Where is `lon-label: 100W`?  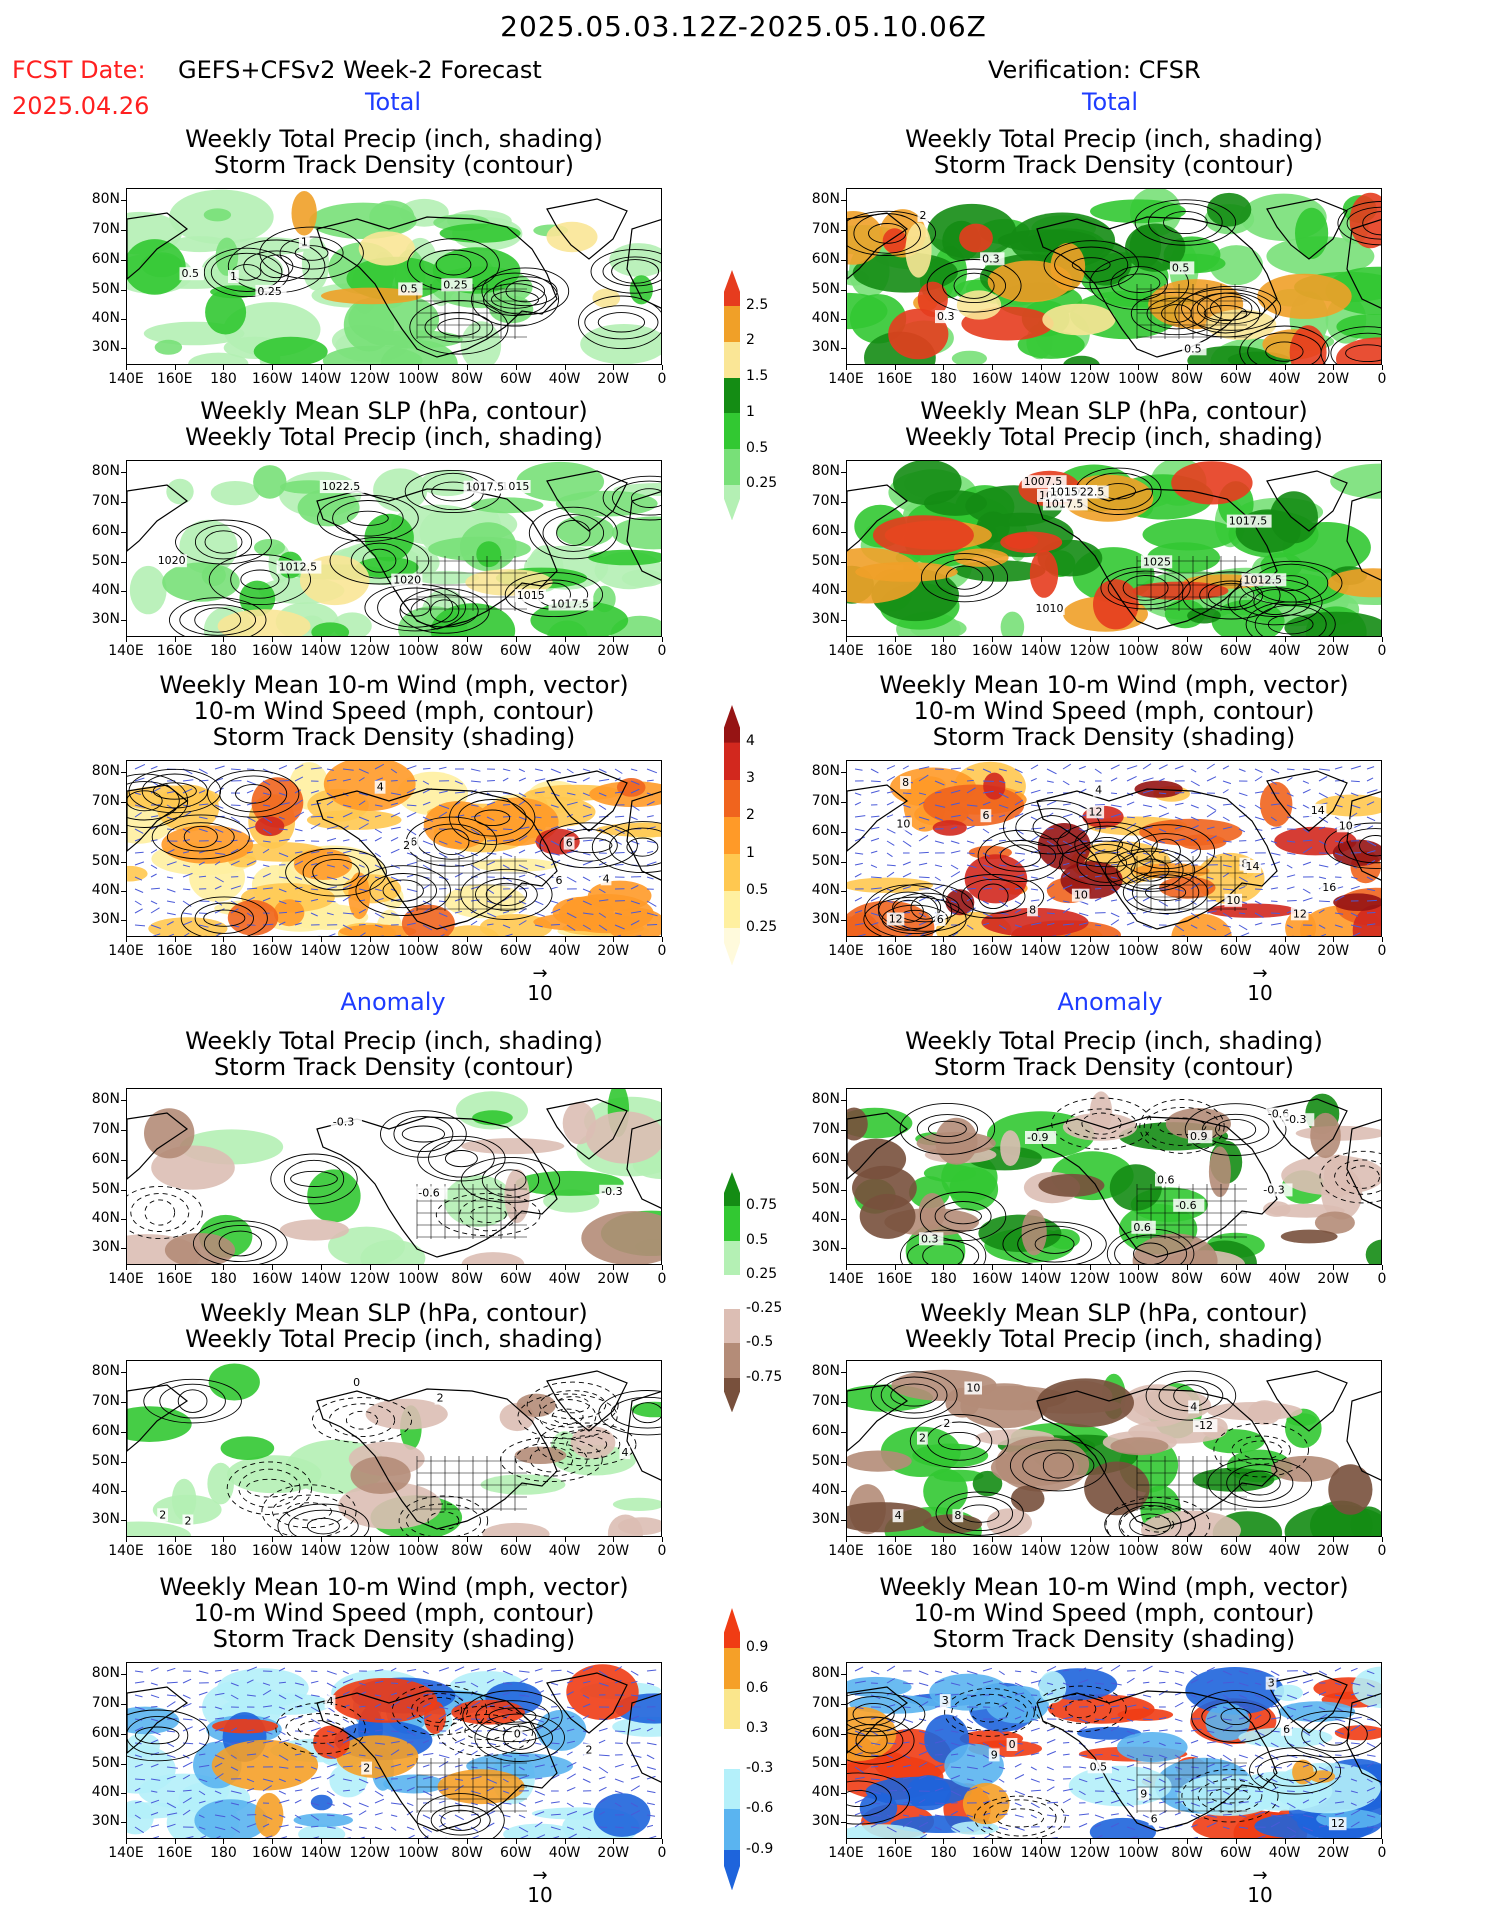
lon-label: 100W is located at coordinates (1138, 1853).